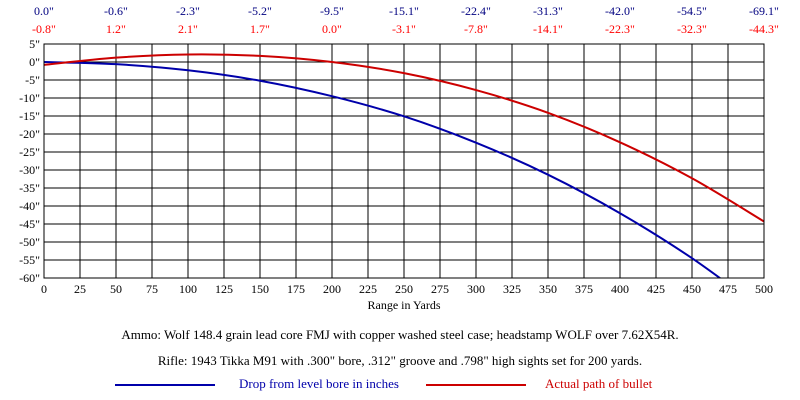  I want to click on legend-drop-swatch, so click(165, 385).